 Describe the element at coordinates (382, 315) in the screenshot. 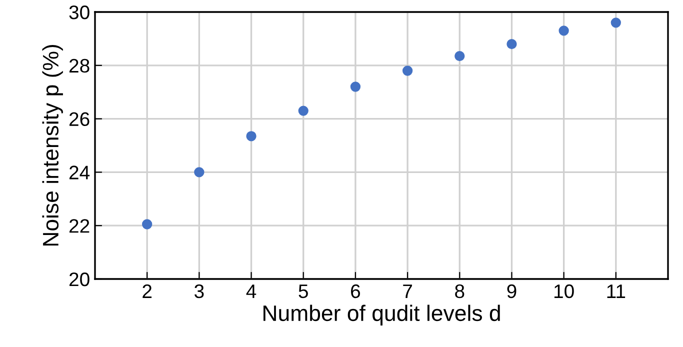

I see `x-axis-title: Number of qudit levels d` at that location.